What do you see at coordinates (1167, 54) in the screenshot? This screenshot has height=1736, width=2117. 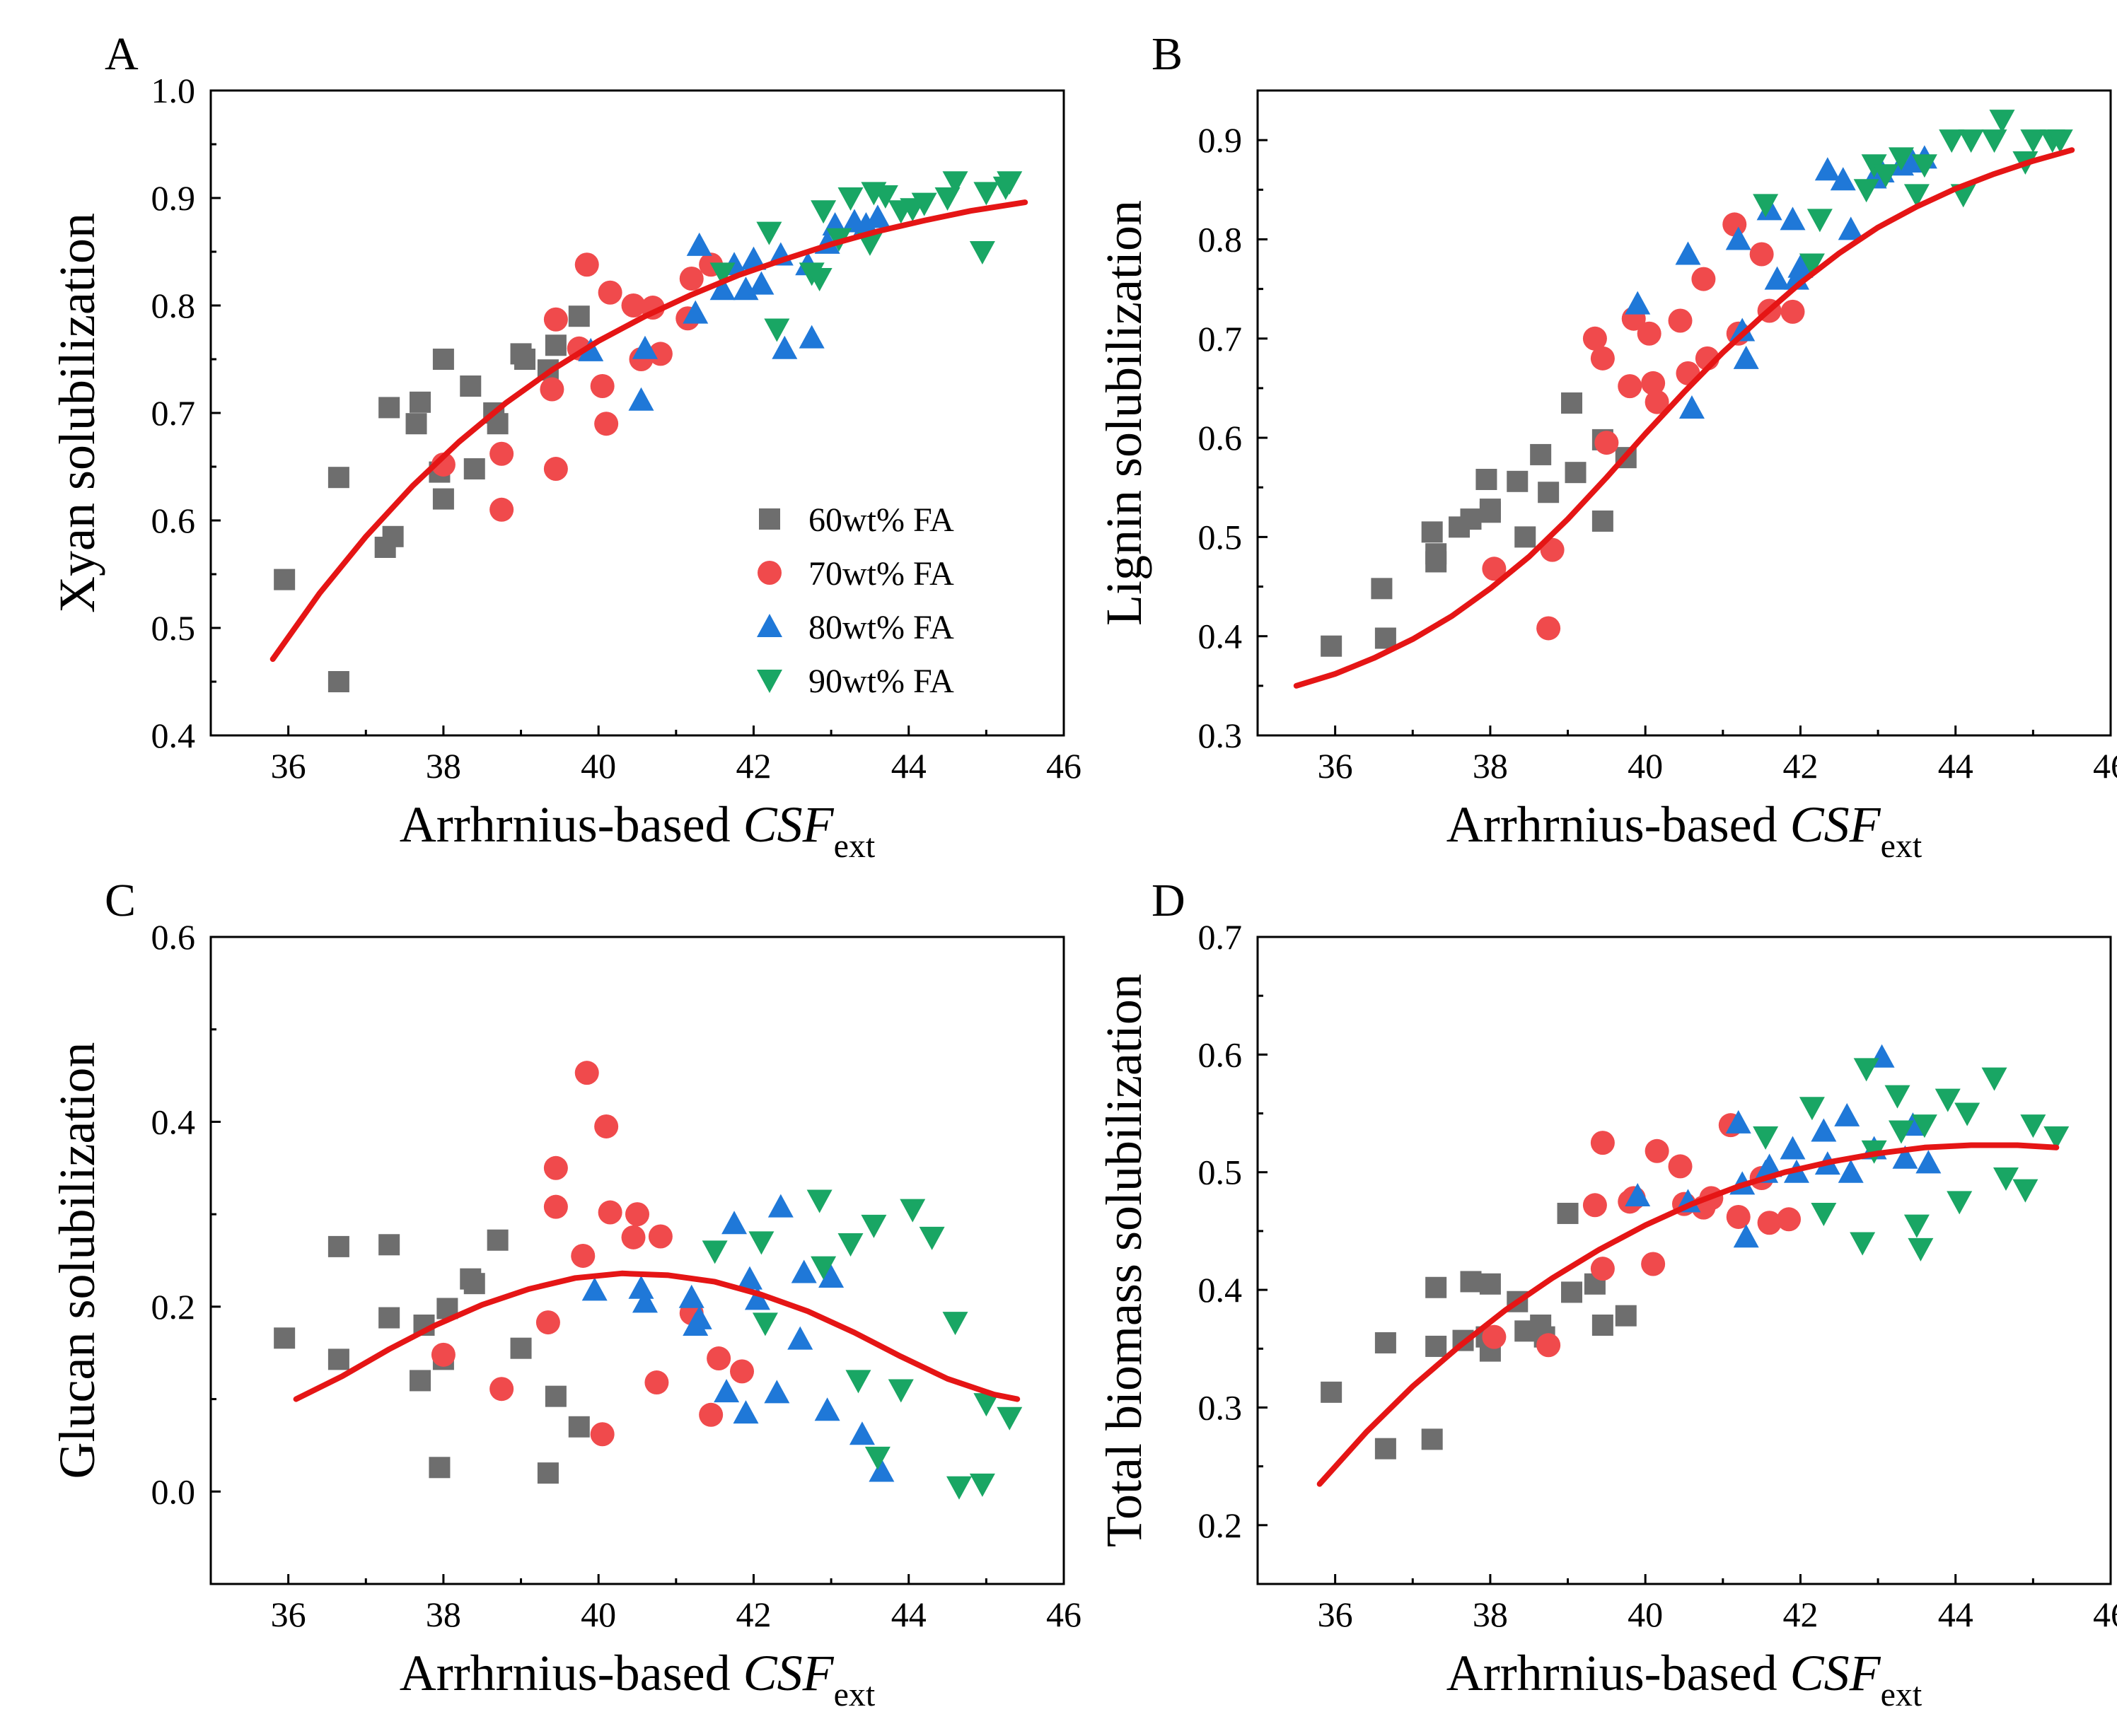 I see `panel-letter: B` at bounding box center [1167, 54].